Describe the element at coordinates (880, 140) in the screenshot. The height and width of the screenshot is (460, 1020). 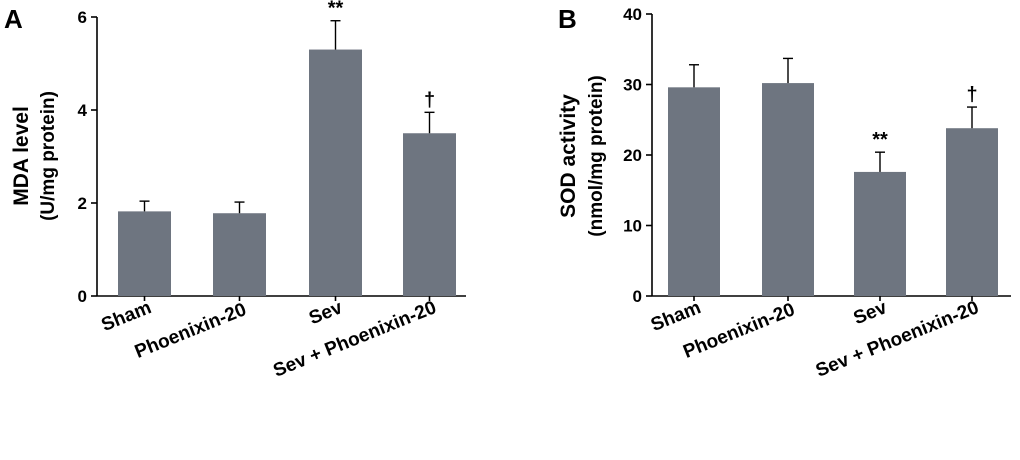
I see `significance-mark-b-2: **` at that location.